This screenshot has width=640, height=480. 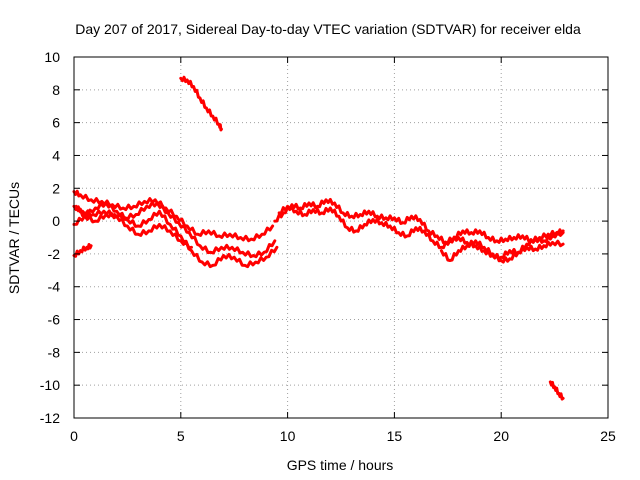 I want to click on y-tick-label: -10, so click(x=50, y=385).